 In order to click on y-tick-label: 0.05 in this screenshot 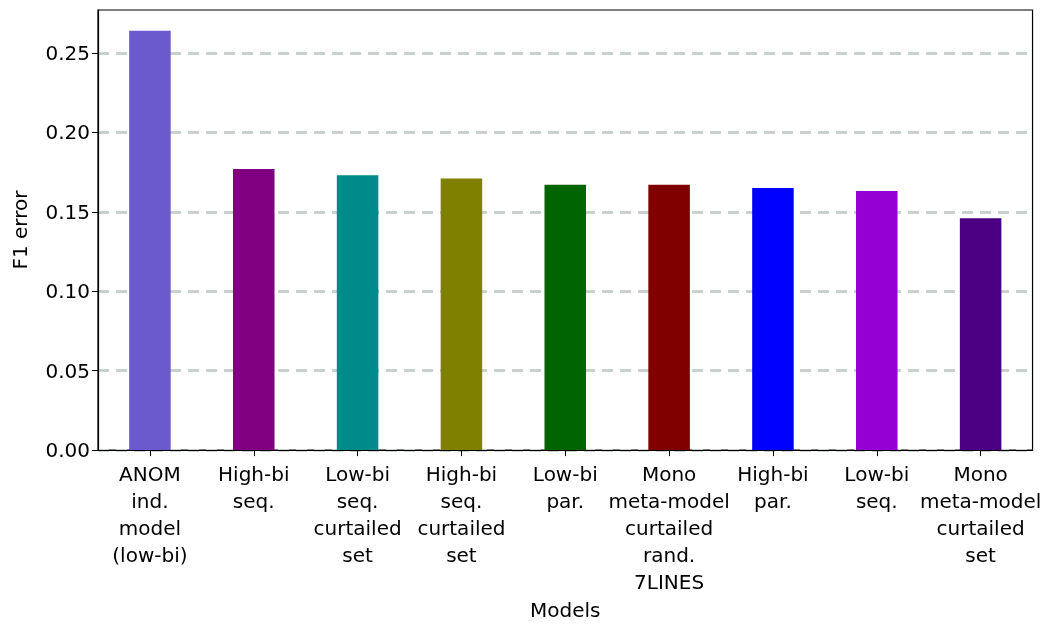, I will do `click(67, 370)`.